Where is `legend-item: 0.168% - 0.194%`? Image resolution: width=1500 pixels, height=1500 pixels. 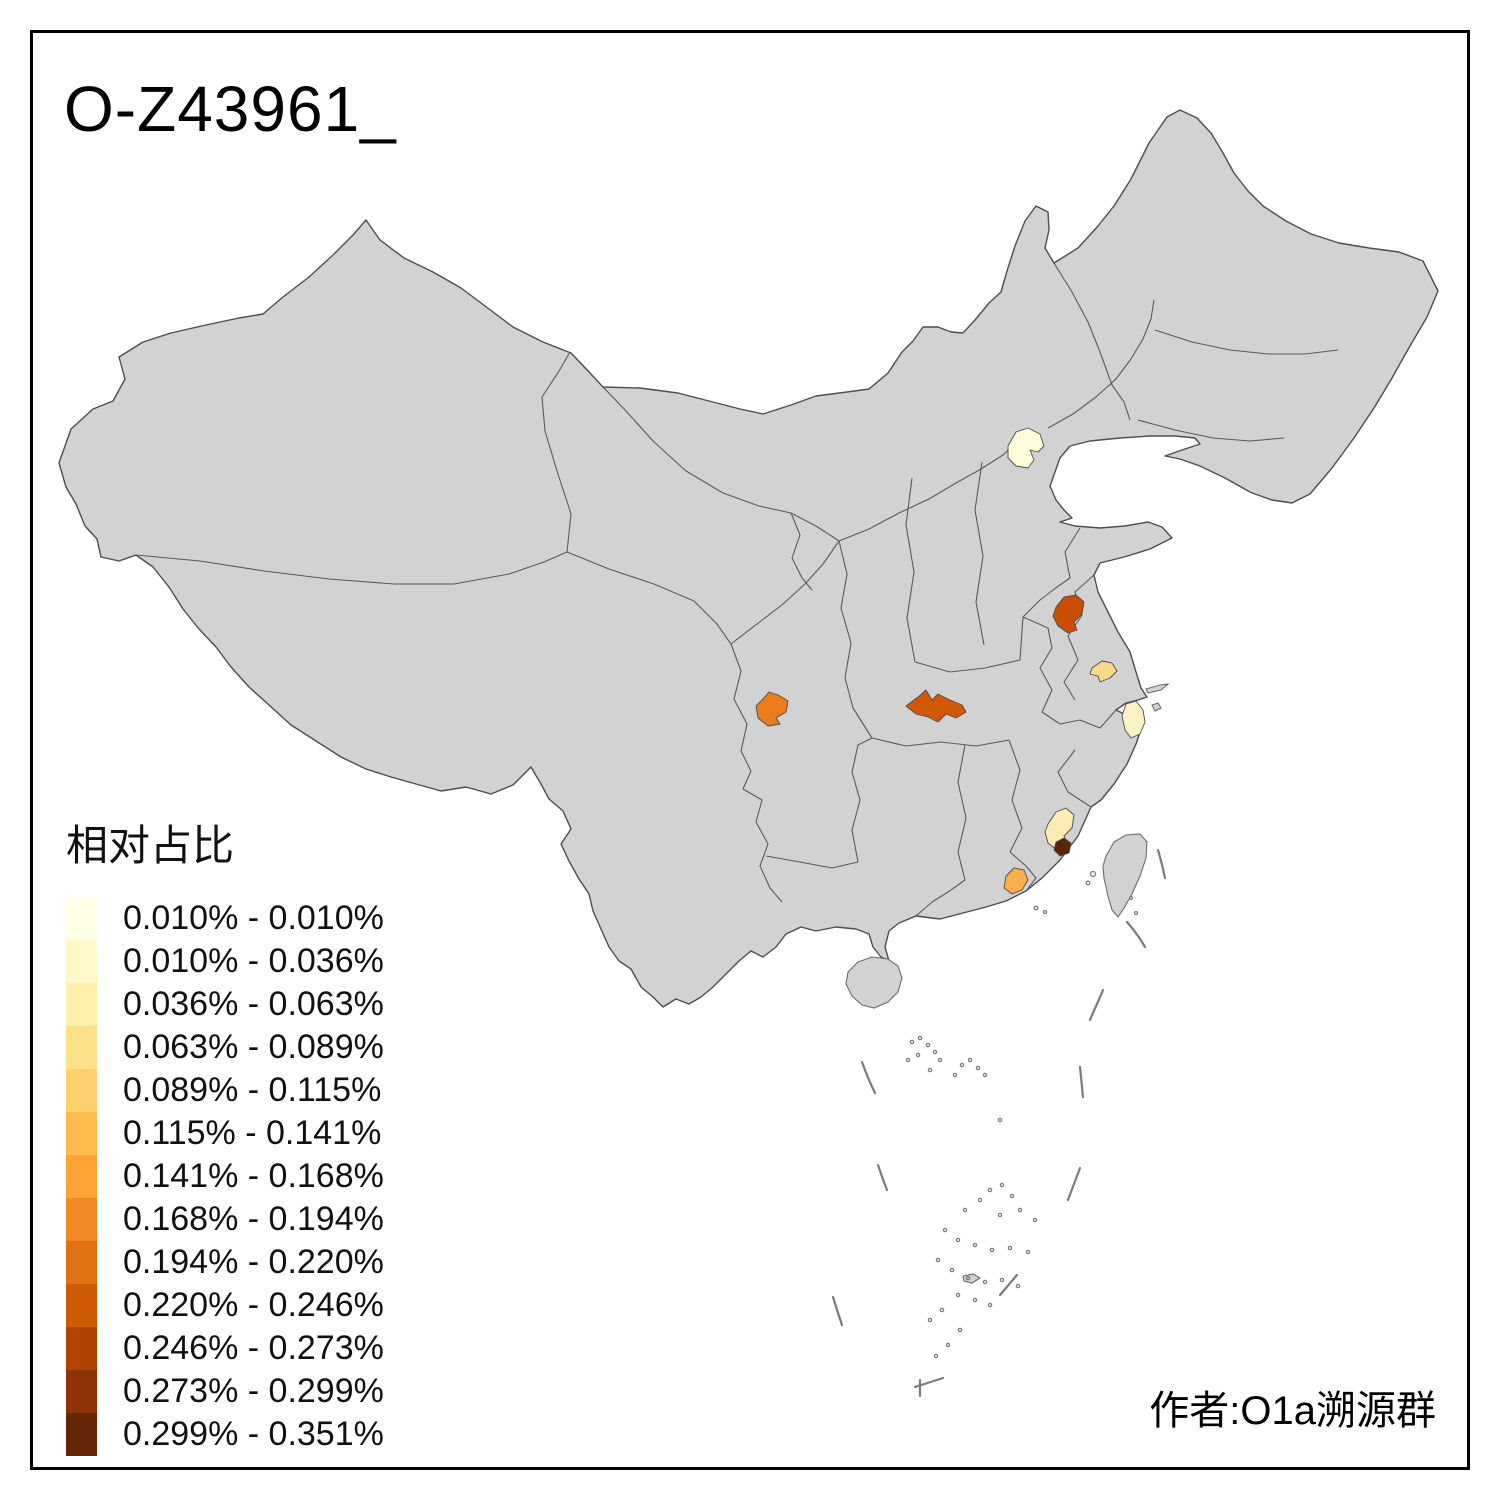
legend-item: 0.168% - 0.194% is located at coordinates (225, 1219).